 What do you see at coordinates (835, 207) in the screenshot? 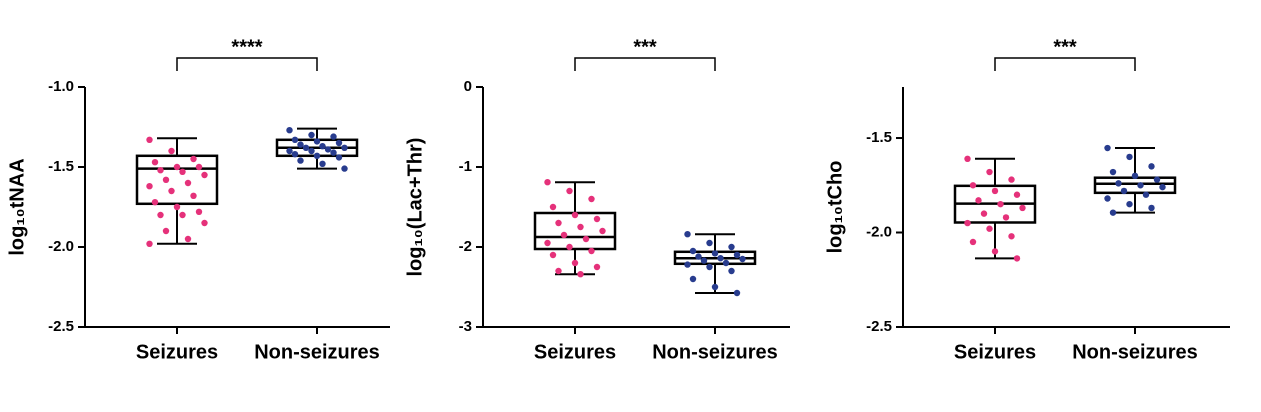
I see `y-axis-label: log₁₀tCho` at bounding box center [835, 207].